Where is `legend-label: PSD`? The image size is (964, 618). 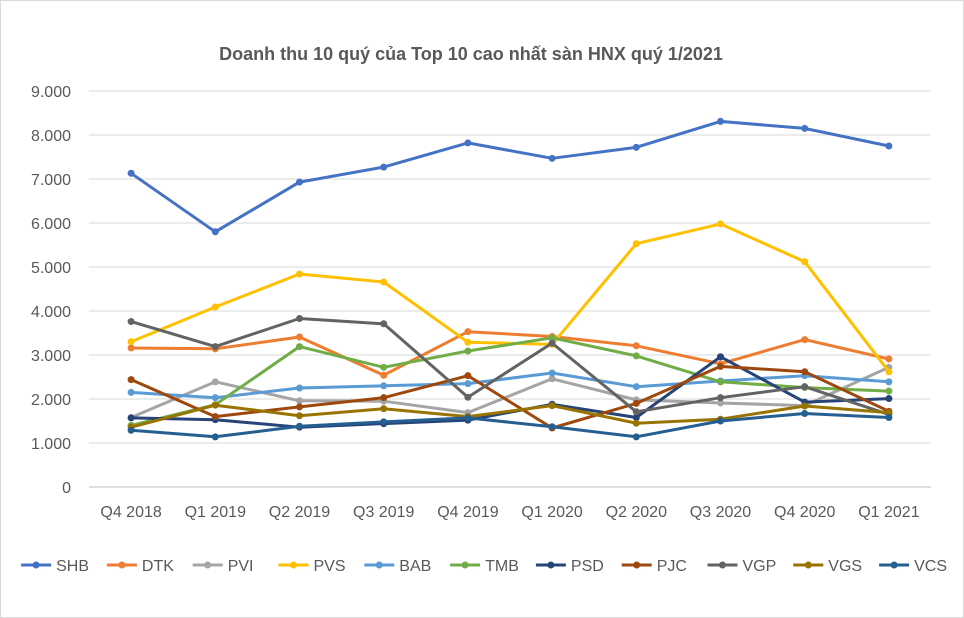
legend-label: PSD is located at coordinates (587, 566).